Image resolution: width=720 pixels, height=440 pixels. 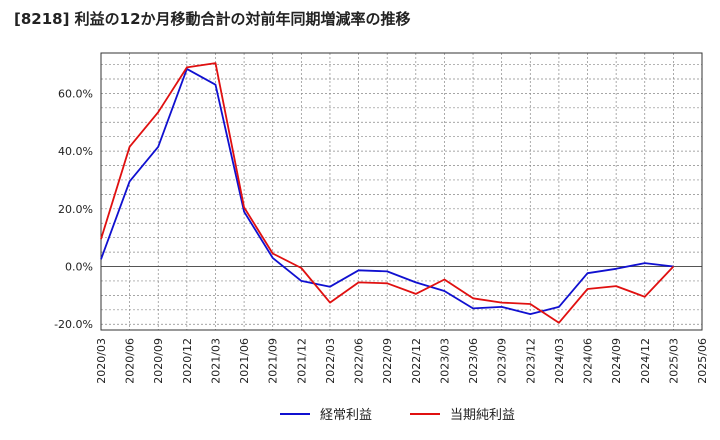 What do you see at coordinates (244, 361) in the screenshot?
I see `x-tick-label: 2021/06` at bounding box center [244, 361].